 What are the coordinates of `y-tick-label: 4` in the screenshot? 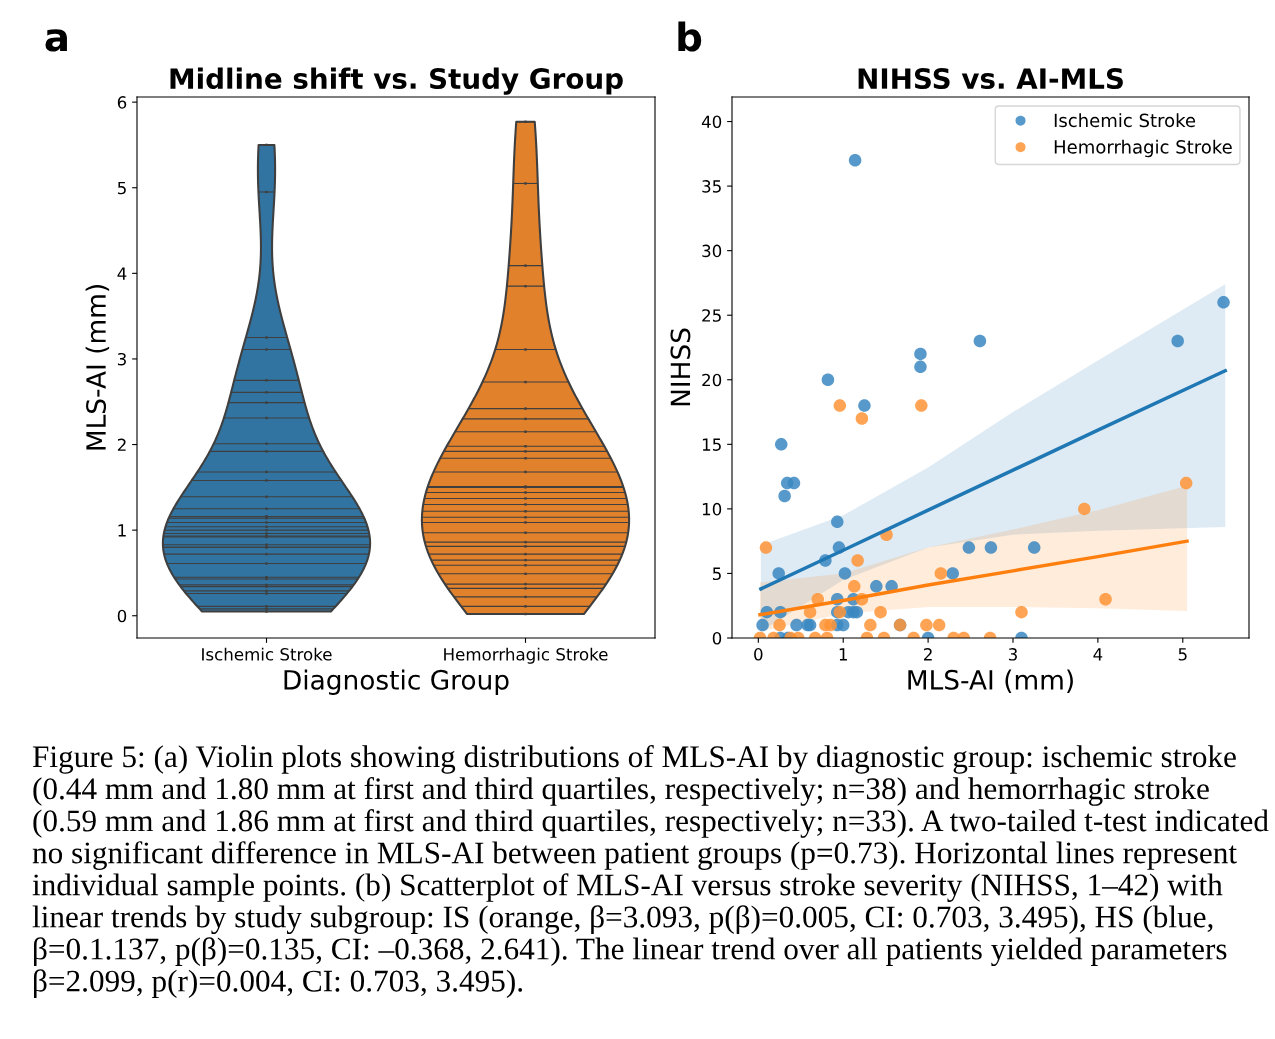 It's located at (122, 273).